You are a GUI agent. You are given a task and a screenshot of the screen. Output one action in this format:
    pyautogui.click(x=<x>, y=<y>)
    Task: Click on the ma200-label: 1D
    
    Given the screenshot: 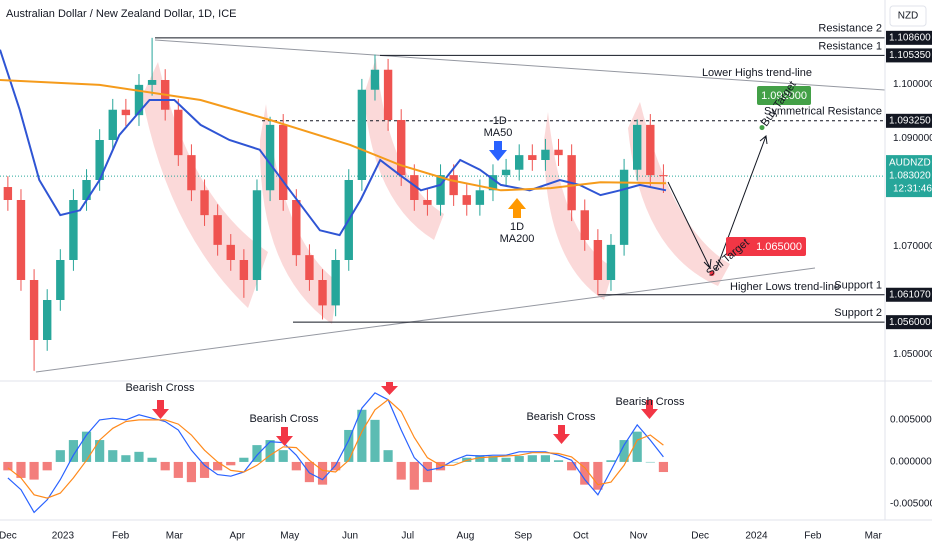 What is the action you would take?
    pyautogui.click(x=517, y=227)
    